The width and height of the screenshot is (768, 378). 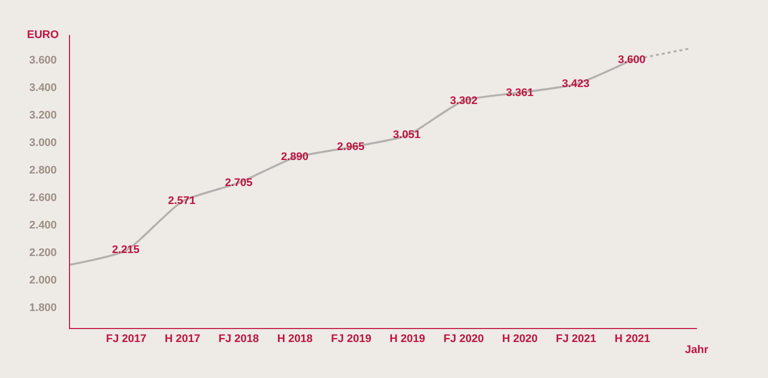 I want to click on x-tick-label: H 2017, so click(x=182, y=339).